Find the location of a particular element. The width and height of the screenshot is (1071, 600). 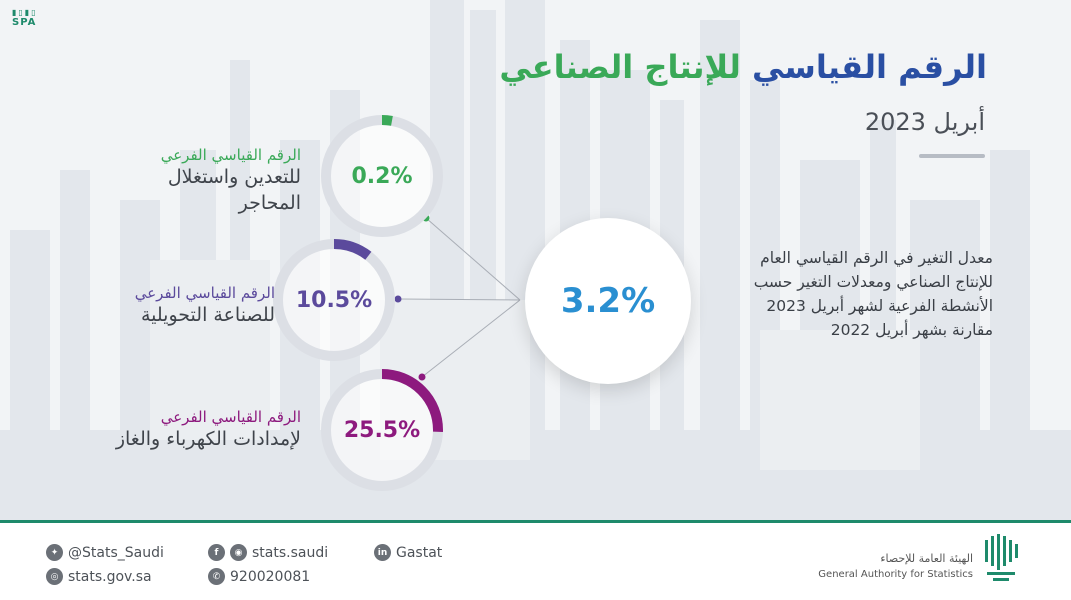

phone-icon: ✆ is located at coordinates (216, 576).